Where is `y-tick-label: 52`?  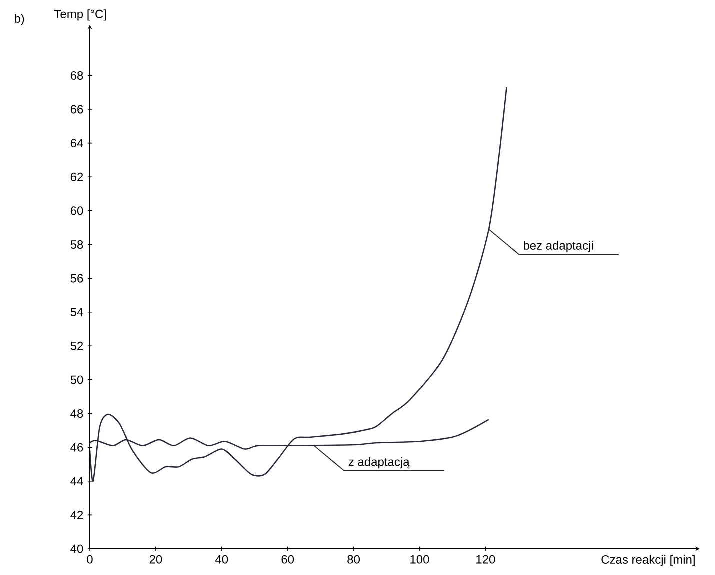 y-tick-label: 52 is located at coordinates (77, 346).